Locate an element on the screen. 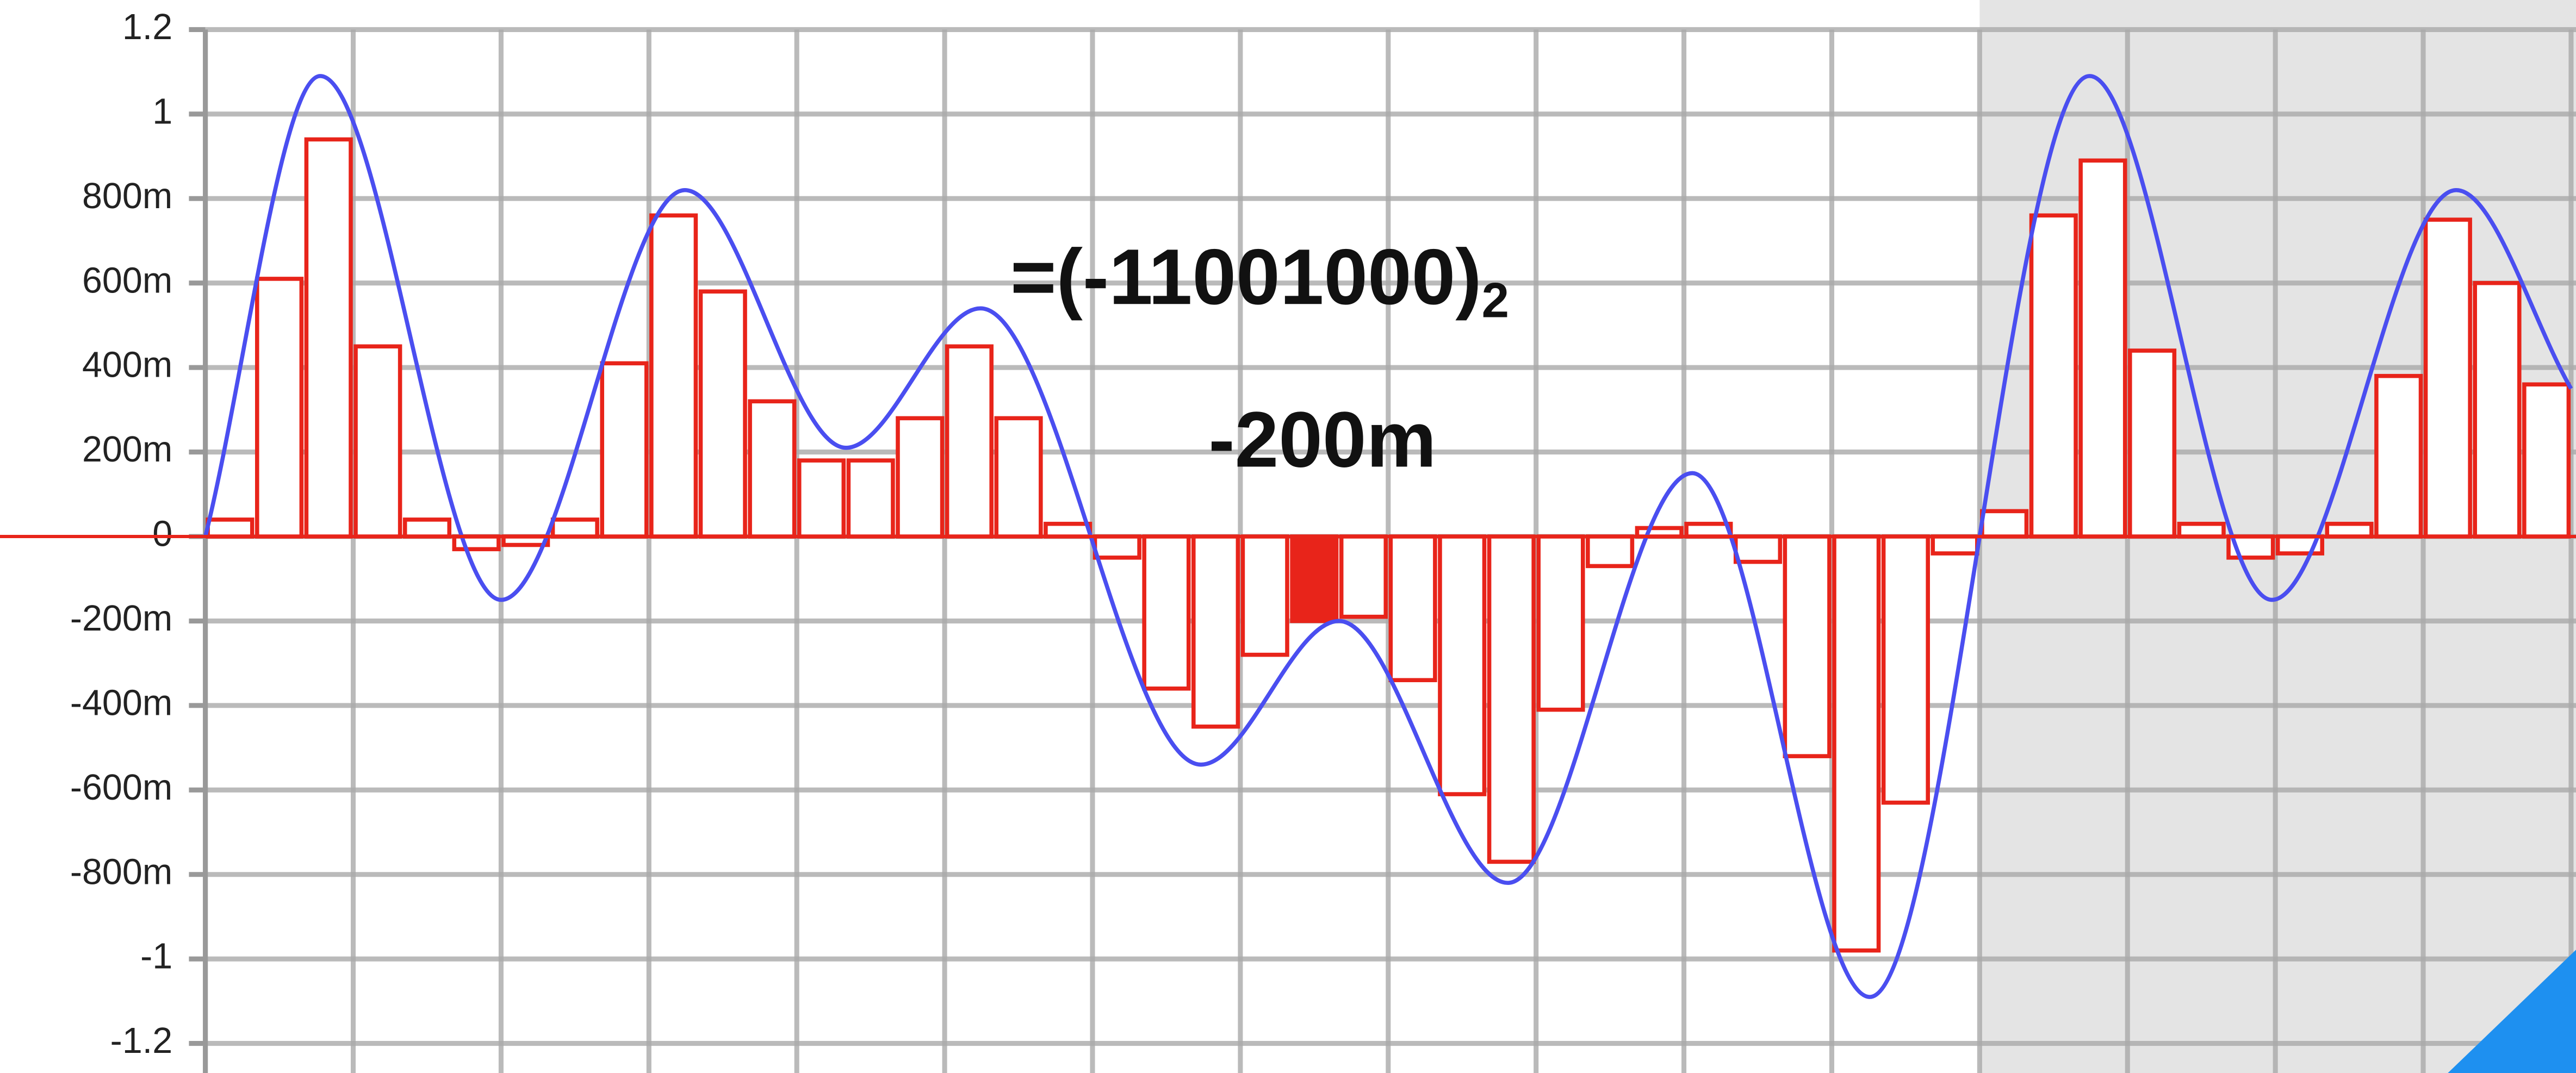  y-tick-label: -800m is located at coordinates (121, 872).